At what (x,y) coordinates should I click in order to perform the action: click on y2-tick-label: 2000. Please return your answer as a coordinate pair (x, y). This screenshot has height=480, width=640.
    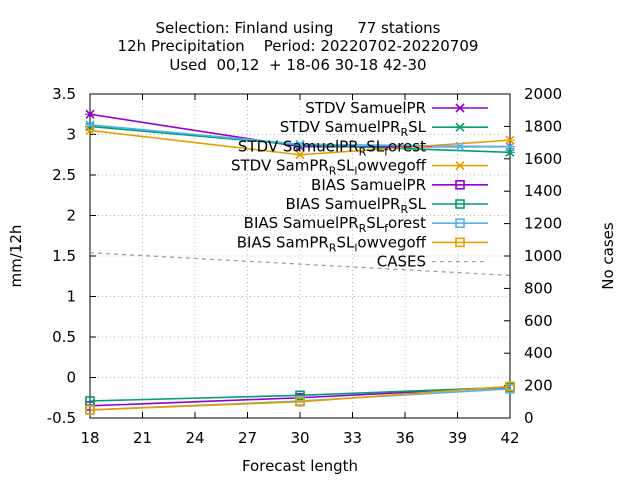
    Looking at the image, I should click on (543, 94).